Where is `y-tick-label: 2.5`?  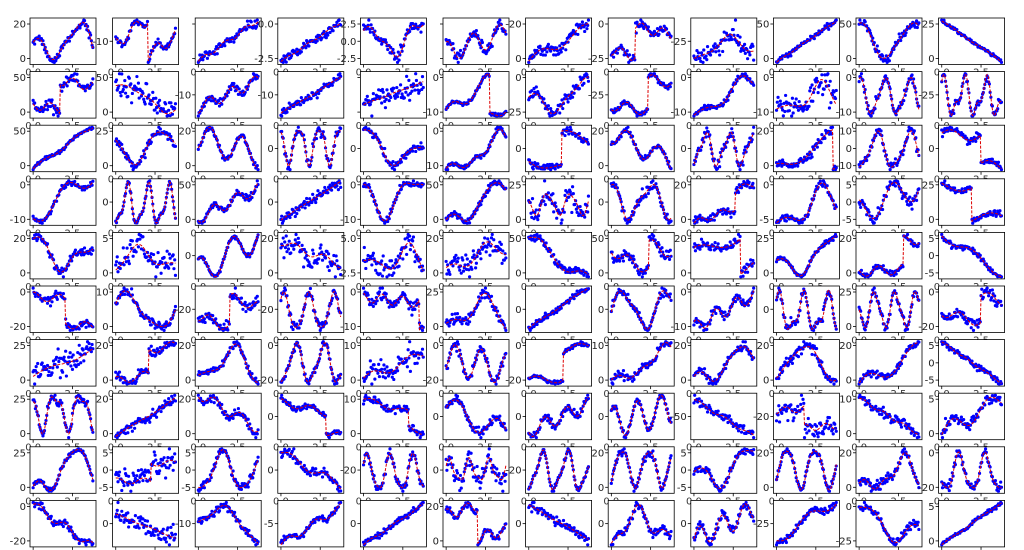
y-tick-label: 2.5 is located at coordinates (348, 25).